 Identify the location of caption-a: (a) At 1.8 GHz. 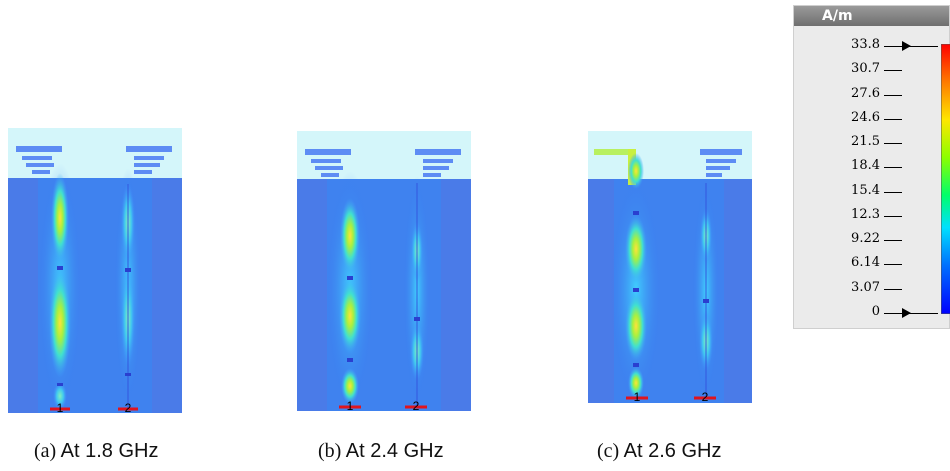
(96, 451).